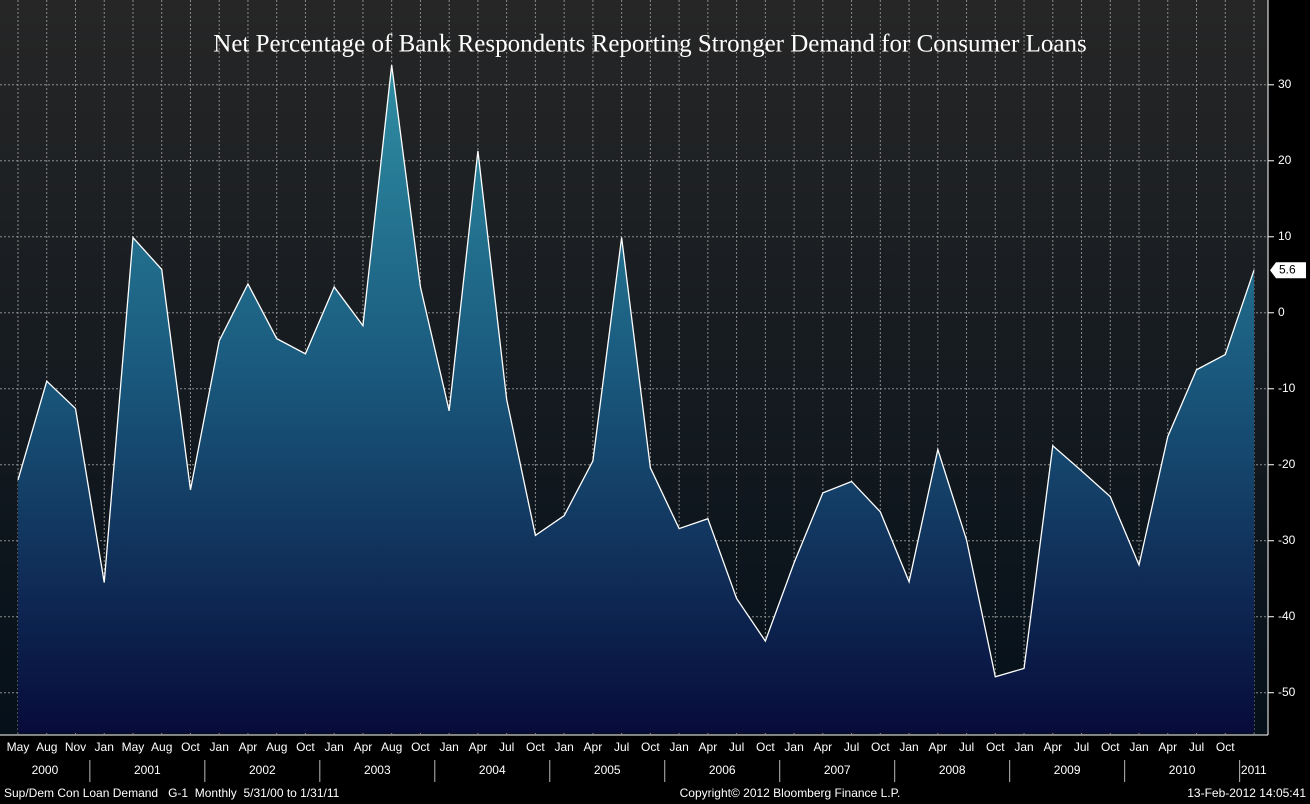 The image size is (1310, 804). I want to click on y-tick-label: 30, so click(1285, 84).